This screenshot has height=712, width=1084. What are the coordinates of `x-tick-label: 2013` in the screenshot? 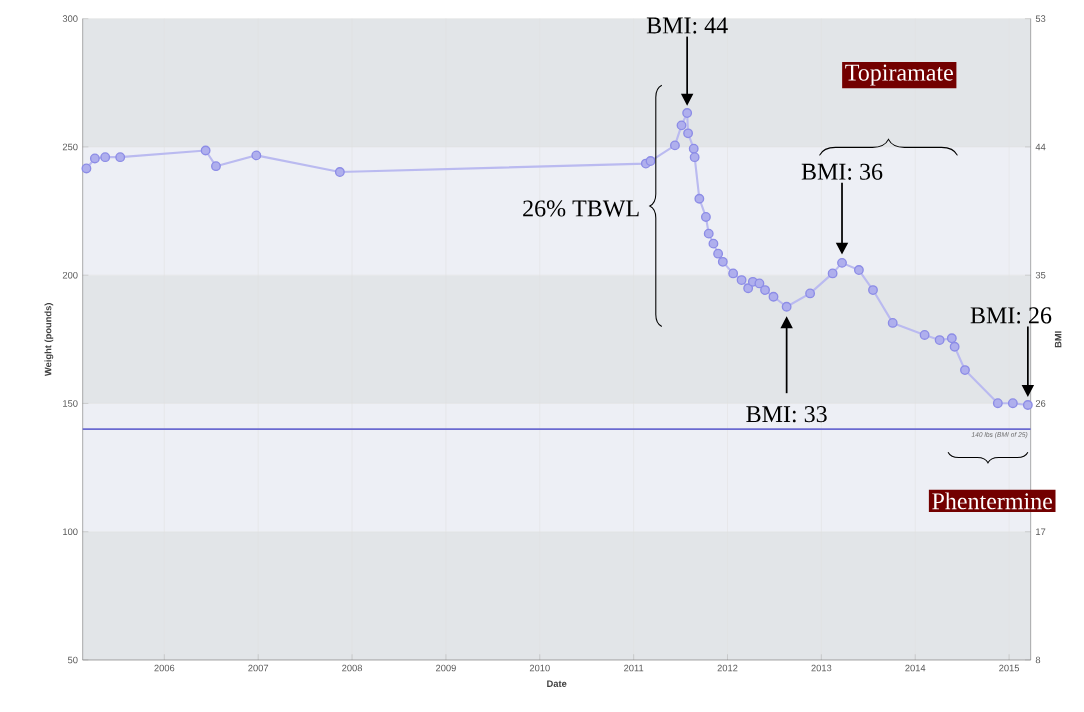 It's located at (821, 668).